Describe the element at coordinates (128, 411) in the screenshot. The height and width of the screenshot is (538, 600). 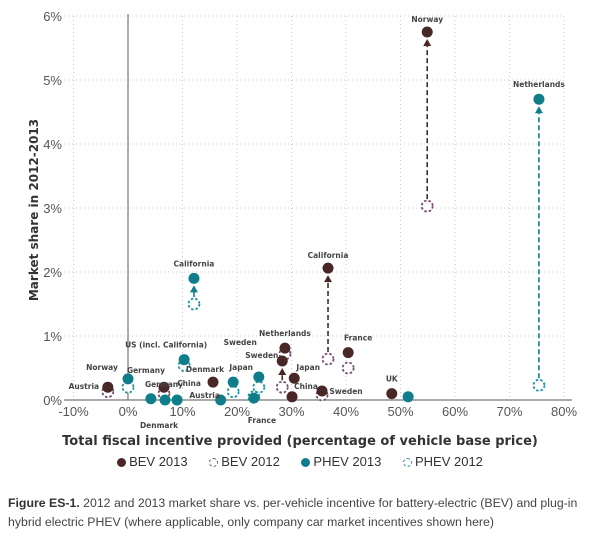
I see `x-tick-label: 0%` at that location.